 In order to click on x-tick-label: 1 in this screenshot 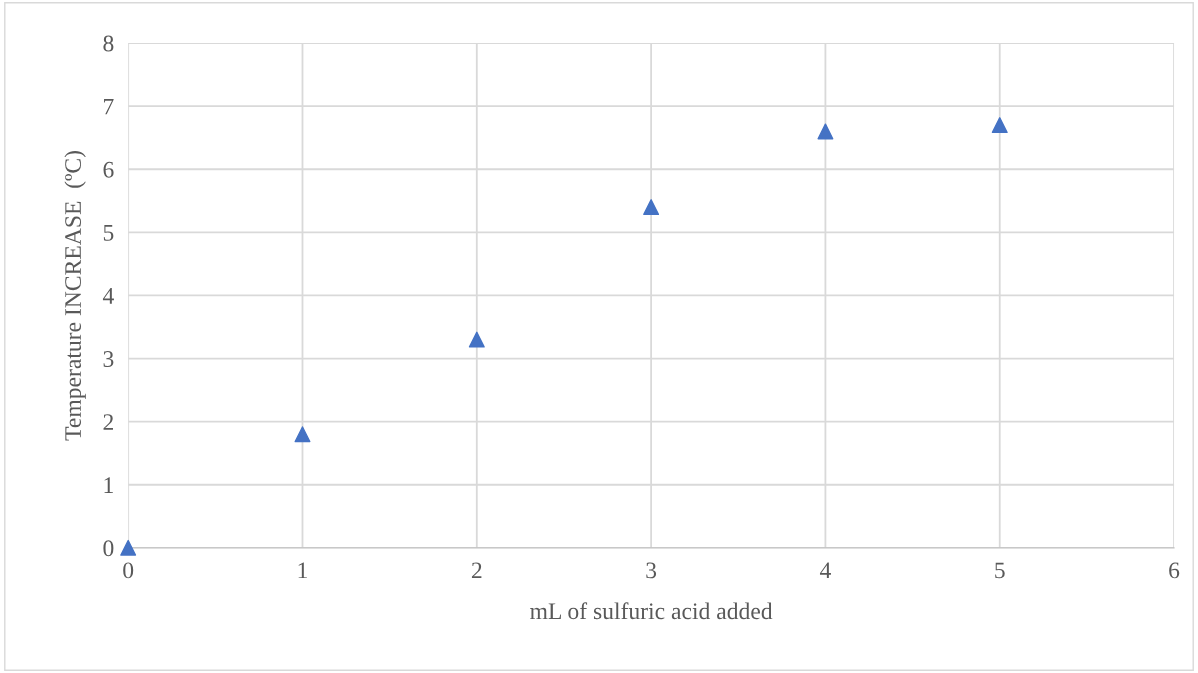, I will do `click(302, 570)`.